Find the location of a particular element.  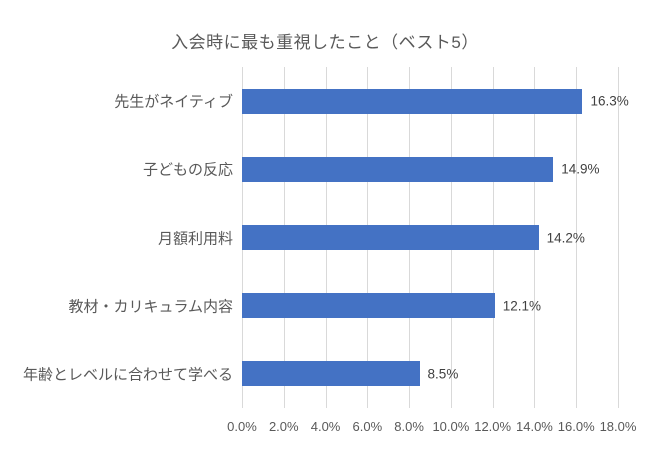

value-label: 12.1% is located at coordinates (522, 306).